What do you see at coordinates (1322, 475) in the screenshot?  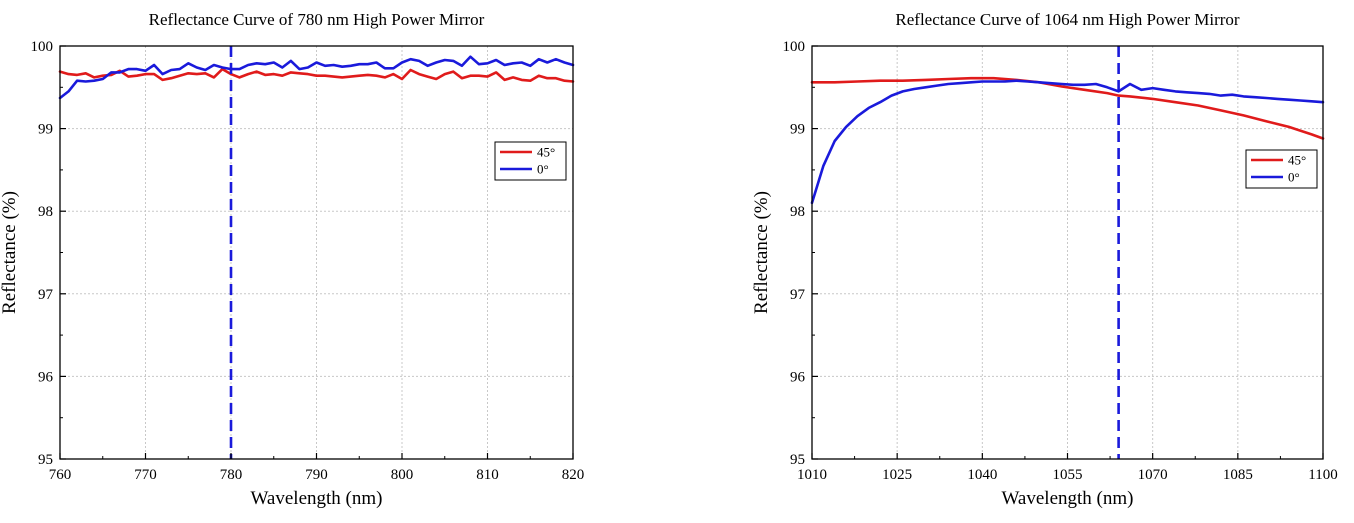 I see `x-tick-label: 1100` at bounding box center [1322, 475].